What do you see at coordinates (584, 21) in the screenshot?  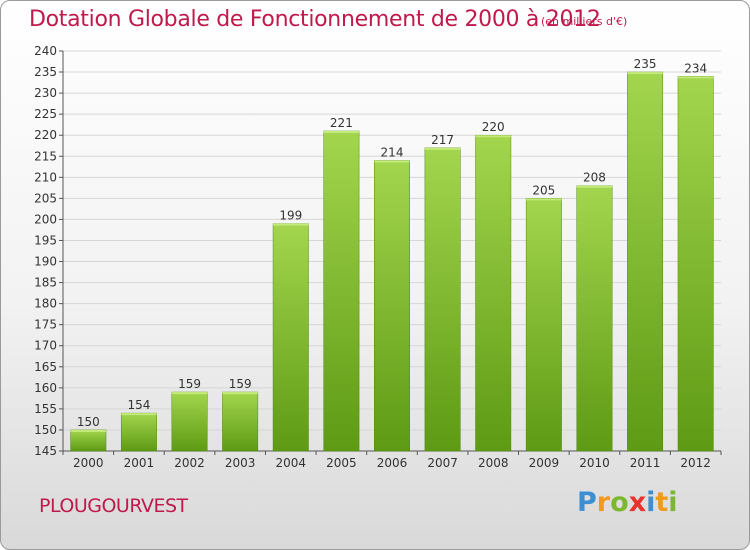 I see `chart-unit: (en milliers d'€)` at bounding box center [584, 21].